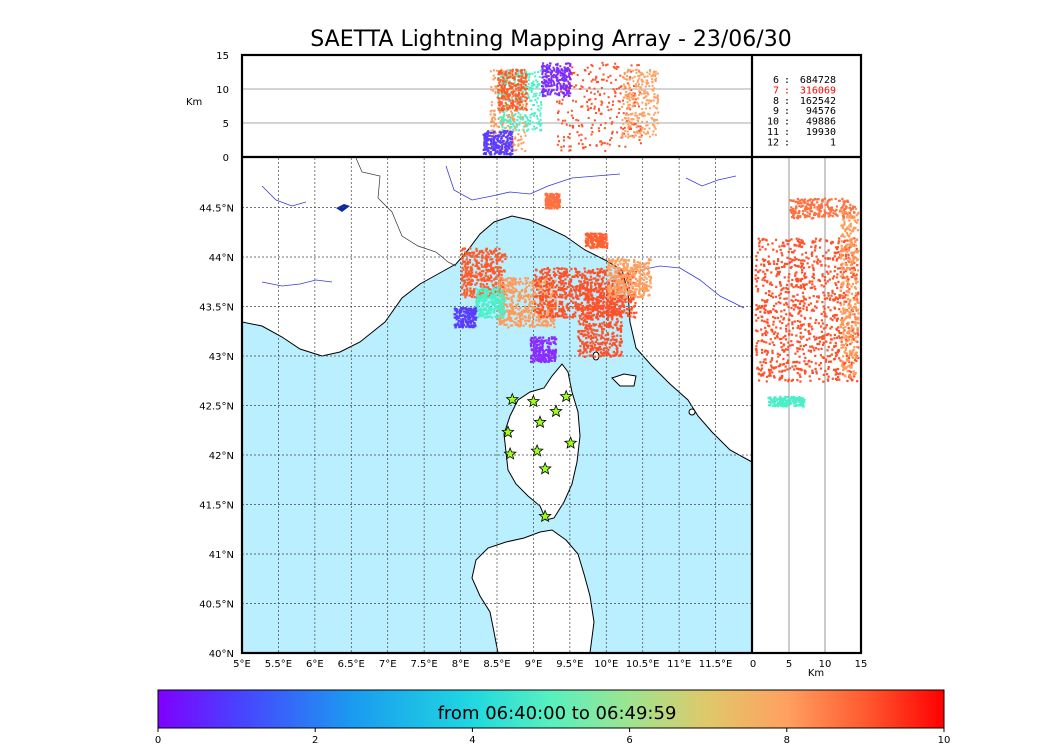 This screenshot has height=750, width=1050. Describe the element at coordinates (773, 122) in the screenshot. I see `station-count-label: 10` at that location.